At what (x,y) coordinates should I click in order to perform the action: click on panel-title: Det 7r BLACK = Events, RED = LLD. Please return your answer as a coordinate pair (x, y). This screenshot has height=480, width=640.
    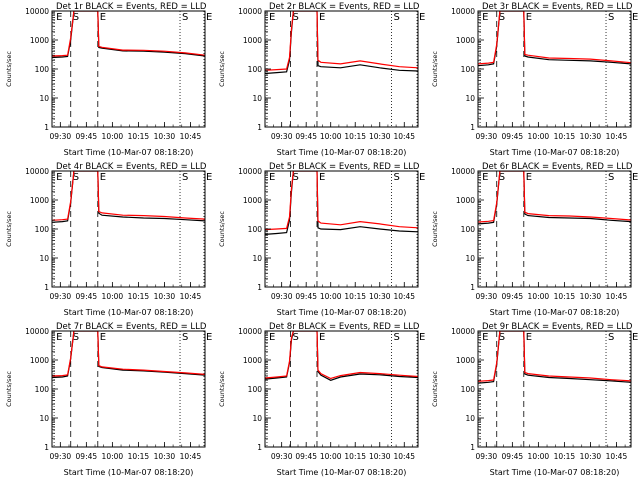
    Looking at the image, I should click on (131, 327).